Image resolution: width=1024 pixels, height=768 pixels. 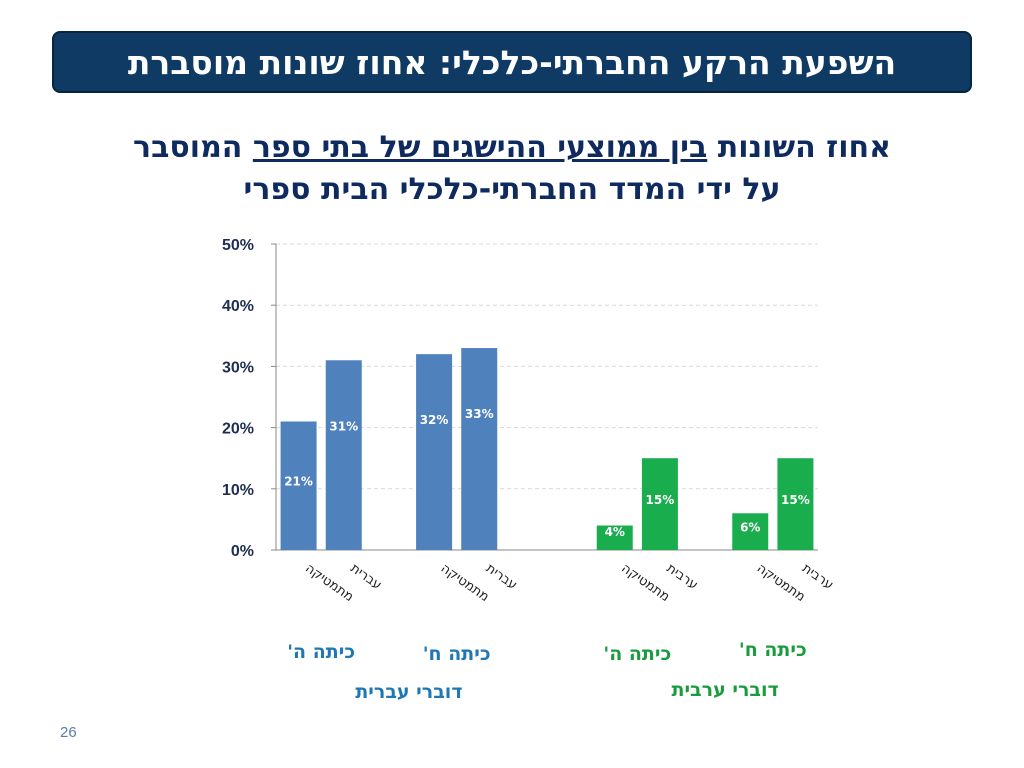 I want to click on subtitle-underlined: בין ממוצעי ההישגים של בתי ספר, so click(x=480, y=147).